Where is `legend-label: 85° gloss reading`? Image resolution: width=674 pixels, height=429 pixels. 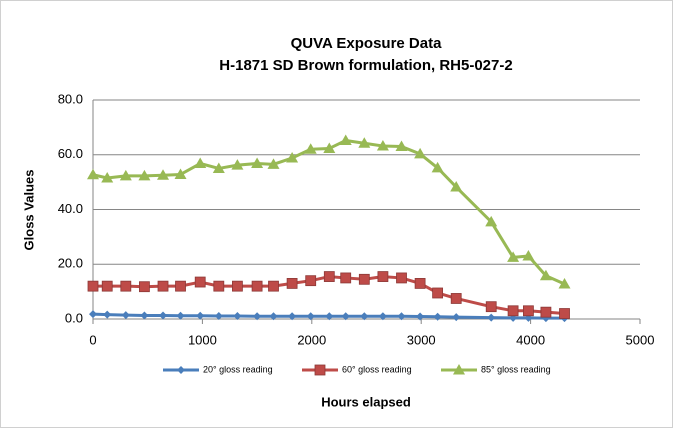
legend-label: 85° gloss reading is located at coordinates (516, 369).